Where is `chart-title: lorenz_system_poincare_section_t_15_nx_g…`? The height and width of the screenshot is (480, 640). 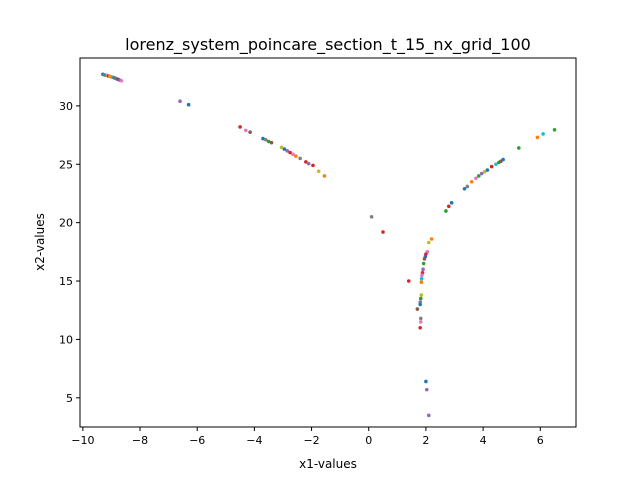 chart-title: lorenz_system_poincare_section_t_15_nx_g… is located at coordinates (328, 45).